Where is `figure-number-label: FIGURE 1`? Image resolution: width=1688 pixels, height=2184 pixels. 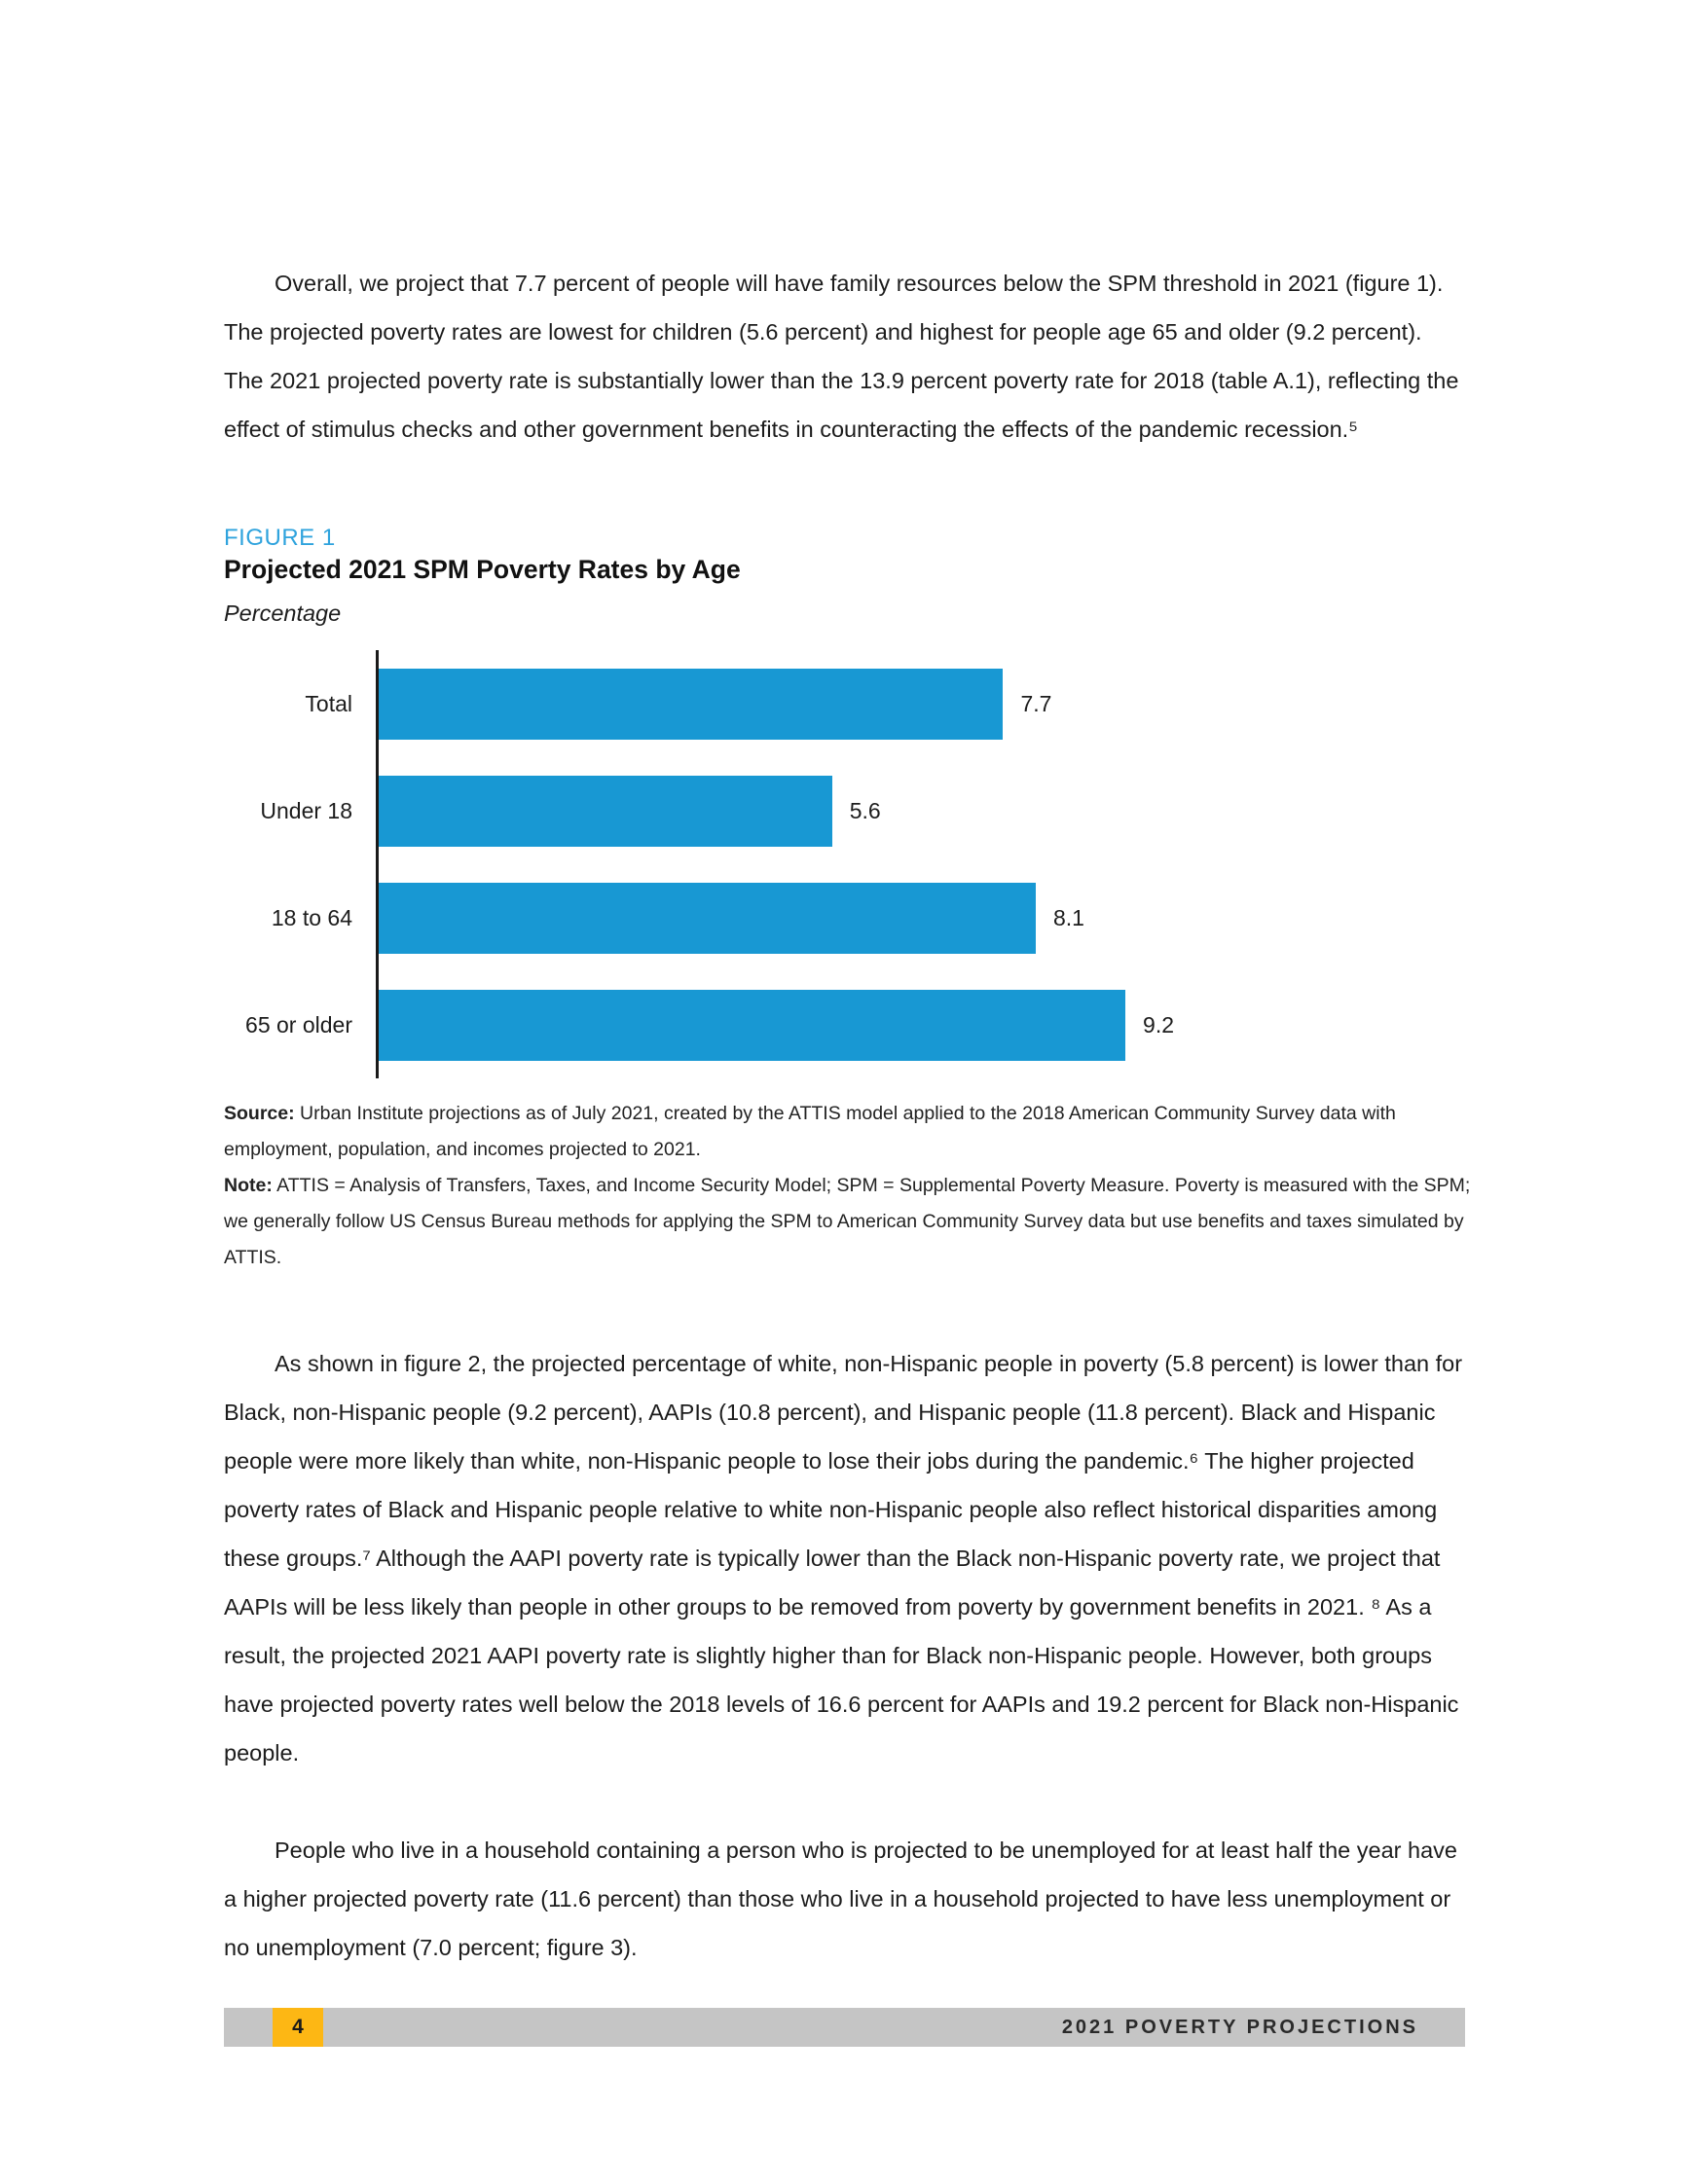 figure-number-label: FIGURE 1 is located at coordinates (280, 538).